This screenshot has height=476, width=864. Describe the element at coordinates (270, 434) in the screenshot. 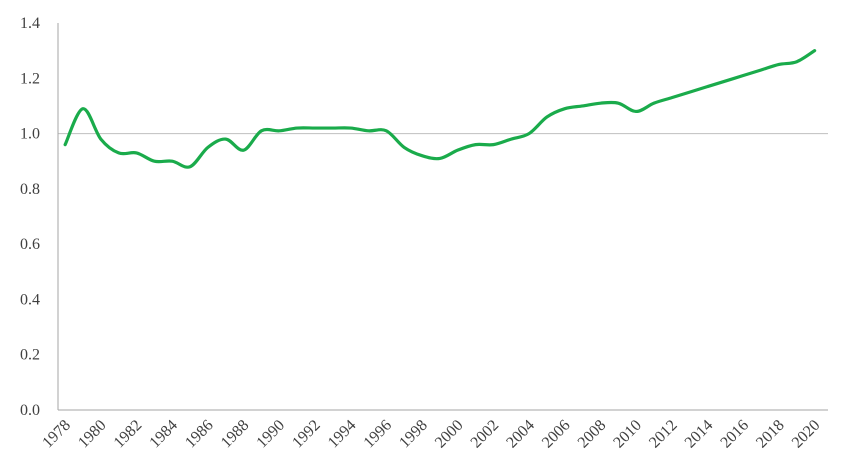

I see `x-tick-label: 1990` at that location.